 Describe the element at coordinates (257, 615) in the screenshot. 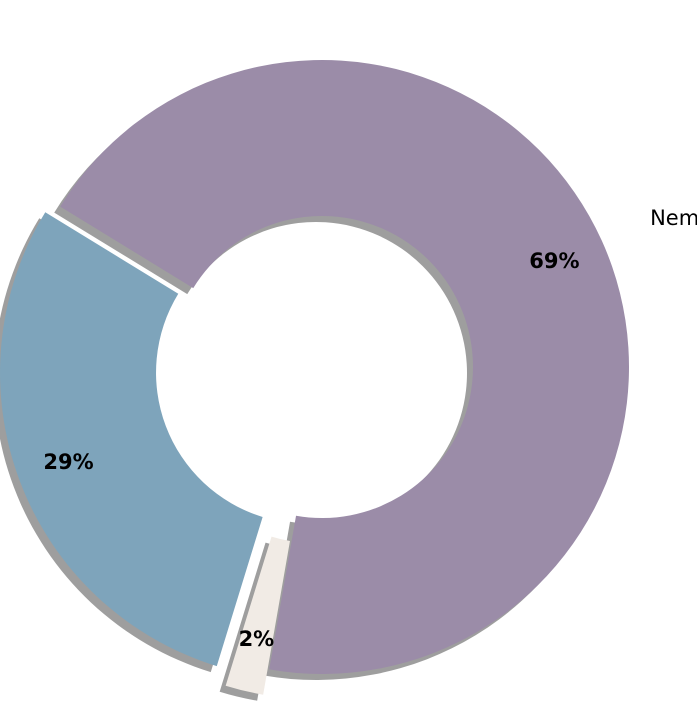

I see `slice-nem-tudja` at that location.